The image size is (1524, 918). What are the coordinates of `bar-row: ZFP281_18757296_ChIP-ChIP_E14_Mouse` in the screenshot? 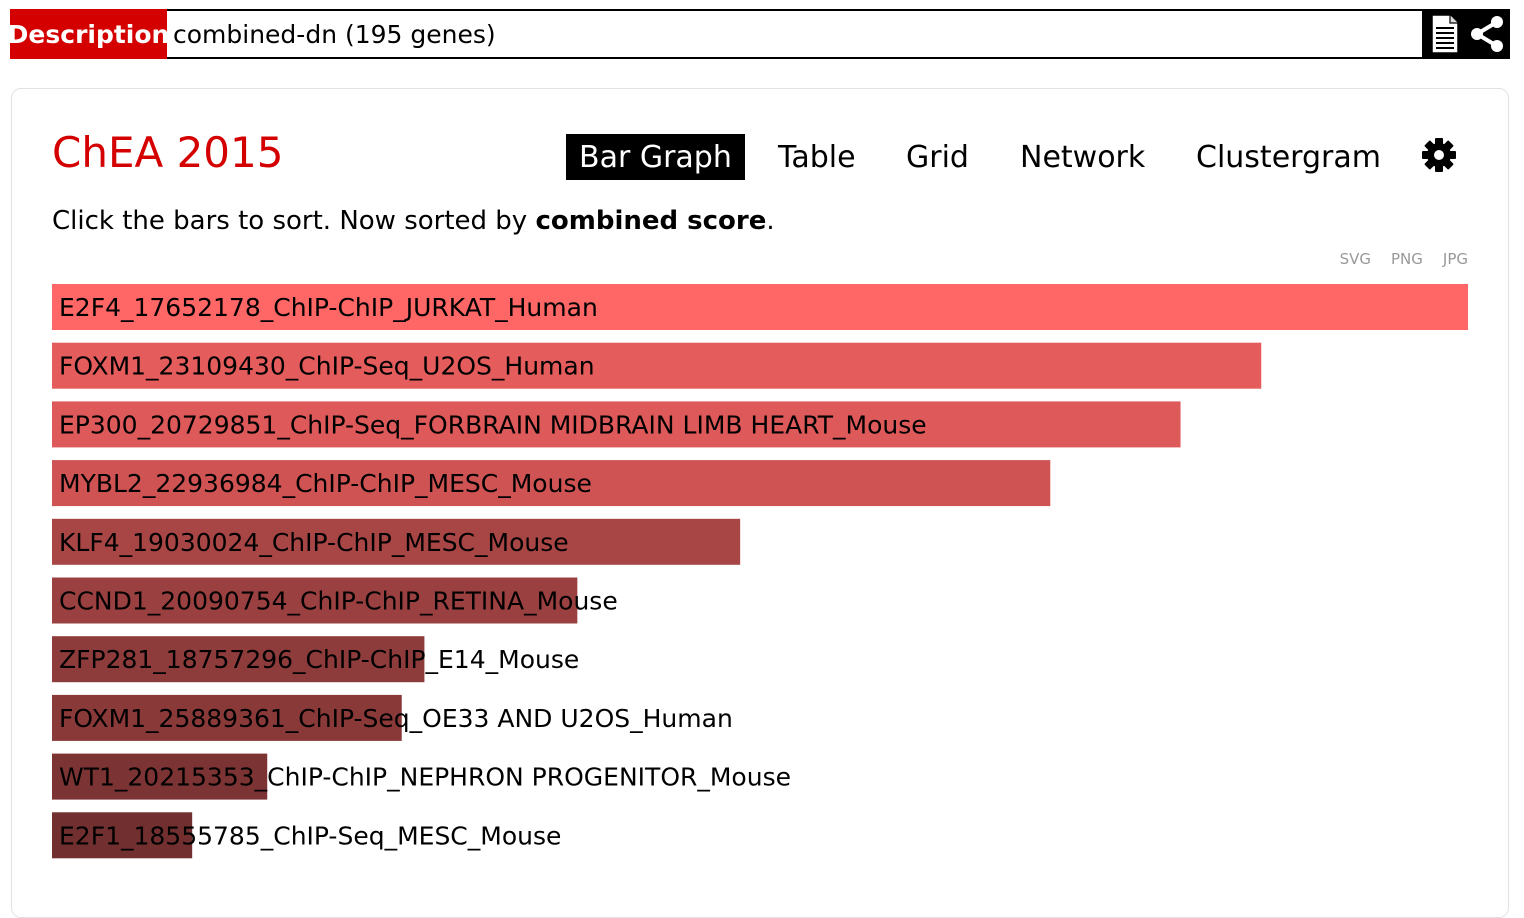 It's located at (315, 659).